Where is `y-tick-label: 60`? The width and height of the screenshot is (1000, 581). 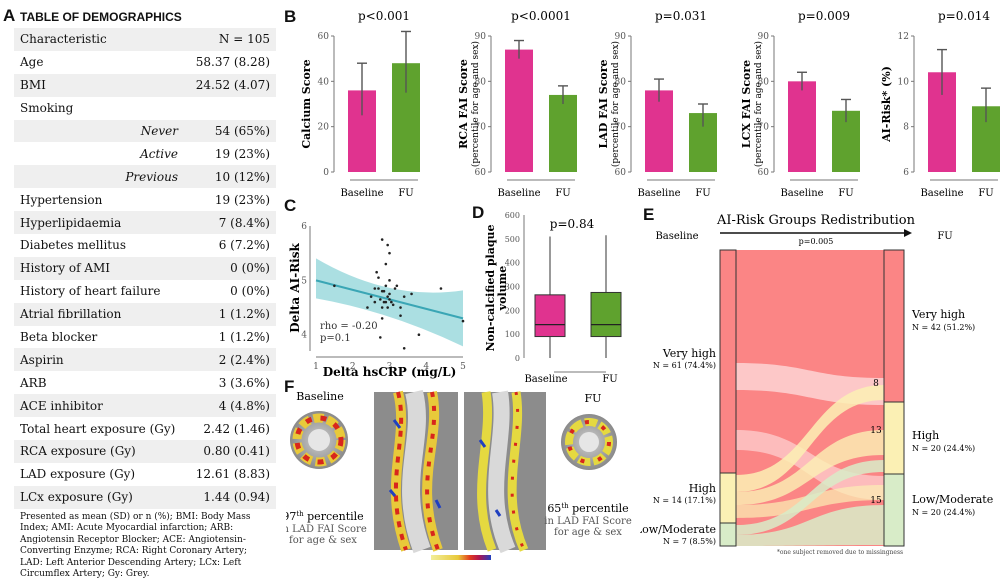 y-tick-label: 60 is located at coordinates (324, 37).